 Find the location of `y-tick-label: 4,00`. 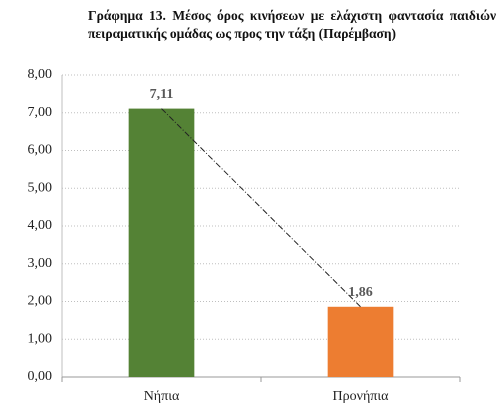

y-tick-label: 4,00 is located at coordinates (40, 225).